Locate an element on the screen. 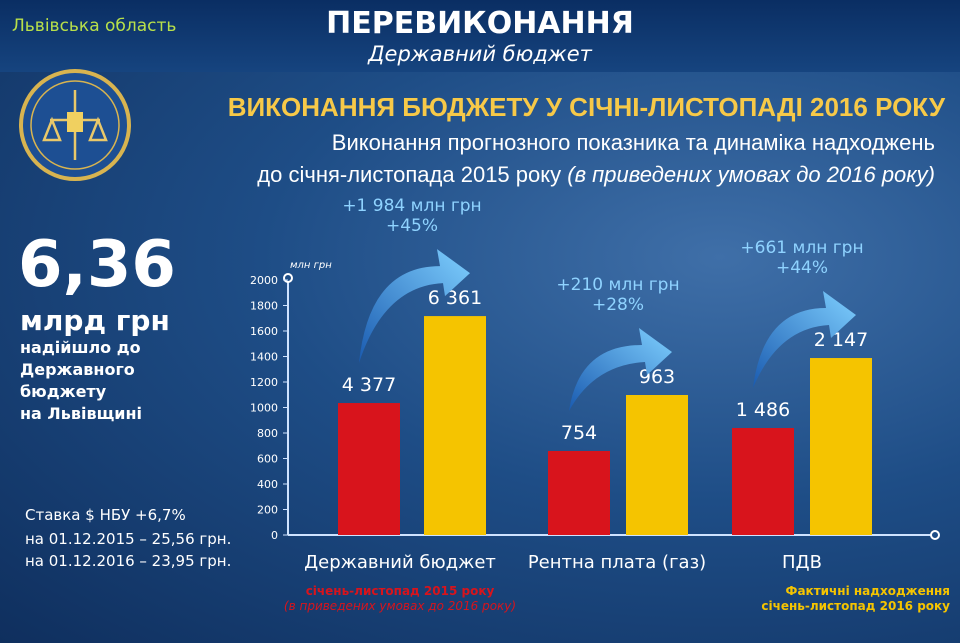 Image resolution: width=960 pixels, height=643 pixels. y-tick-label: 200 is located at coordinates (267, 510).